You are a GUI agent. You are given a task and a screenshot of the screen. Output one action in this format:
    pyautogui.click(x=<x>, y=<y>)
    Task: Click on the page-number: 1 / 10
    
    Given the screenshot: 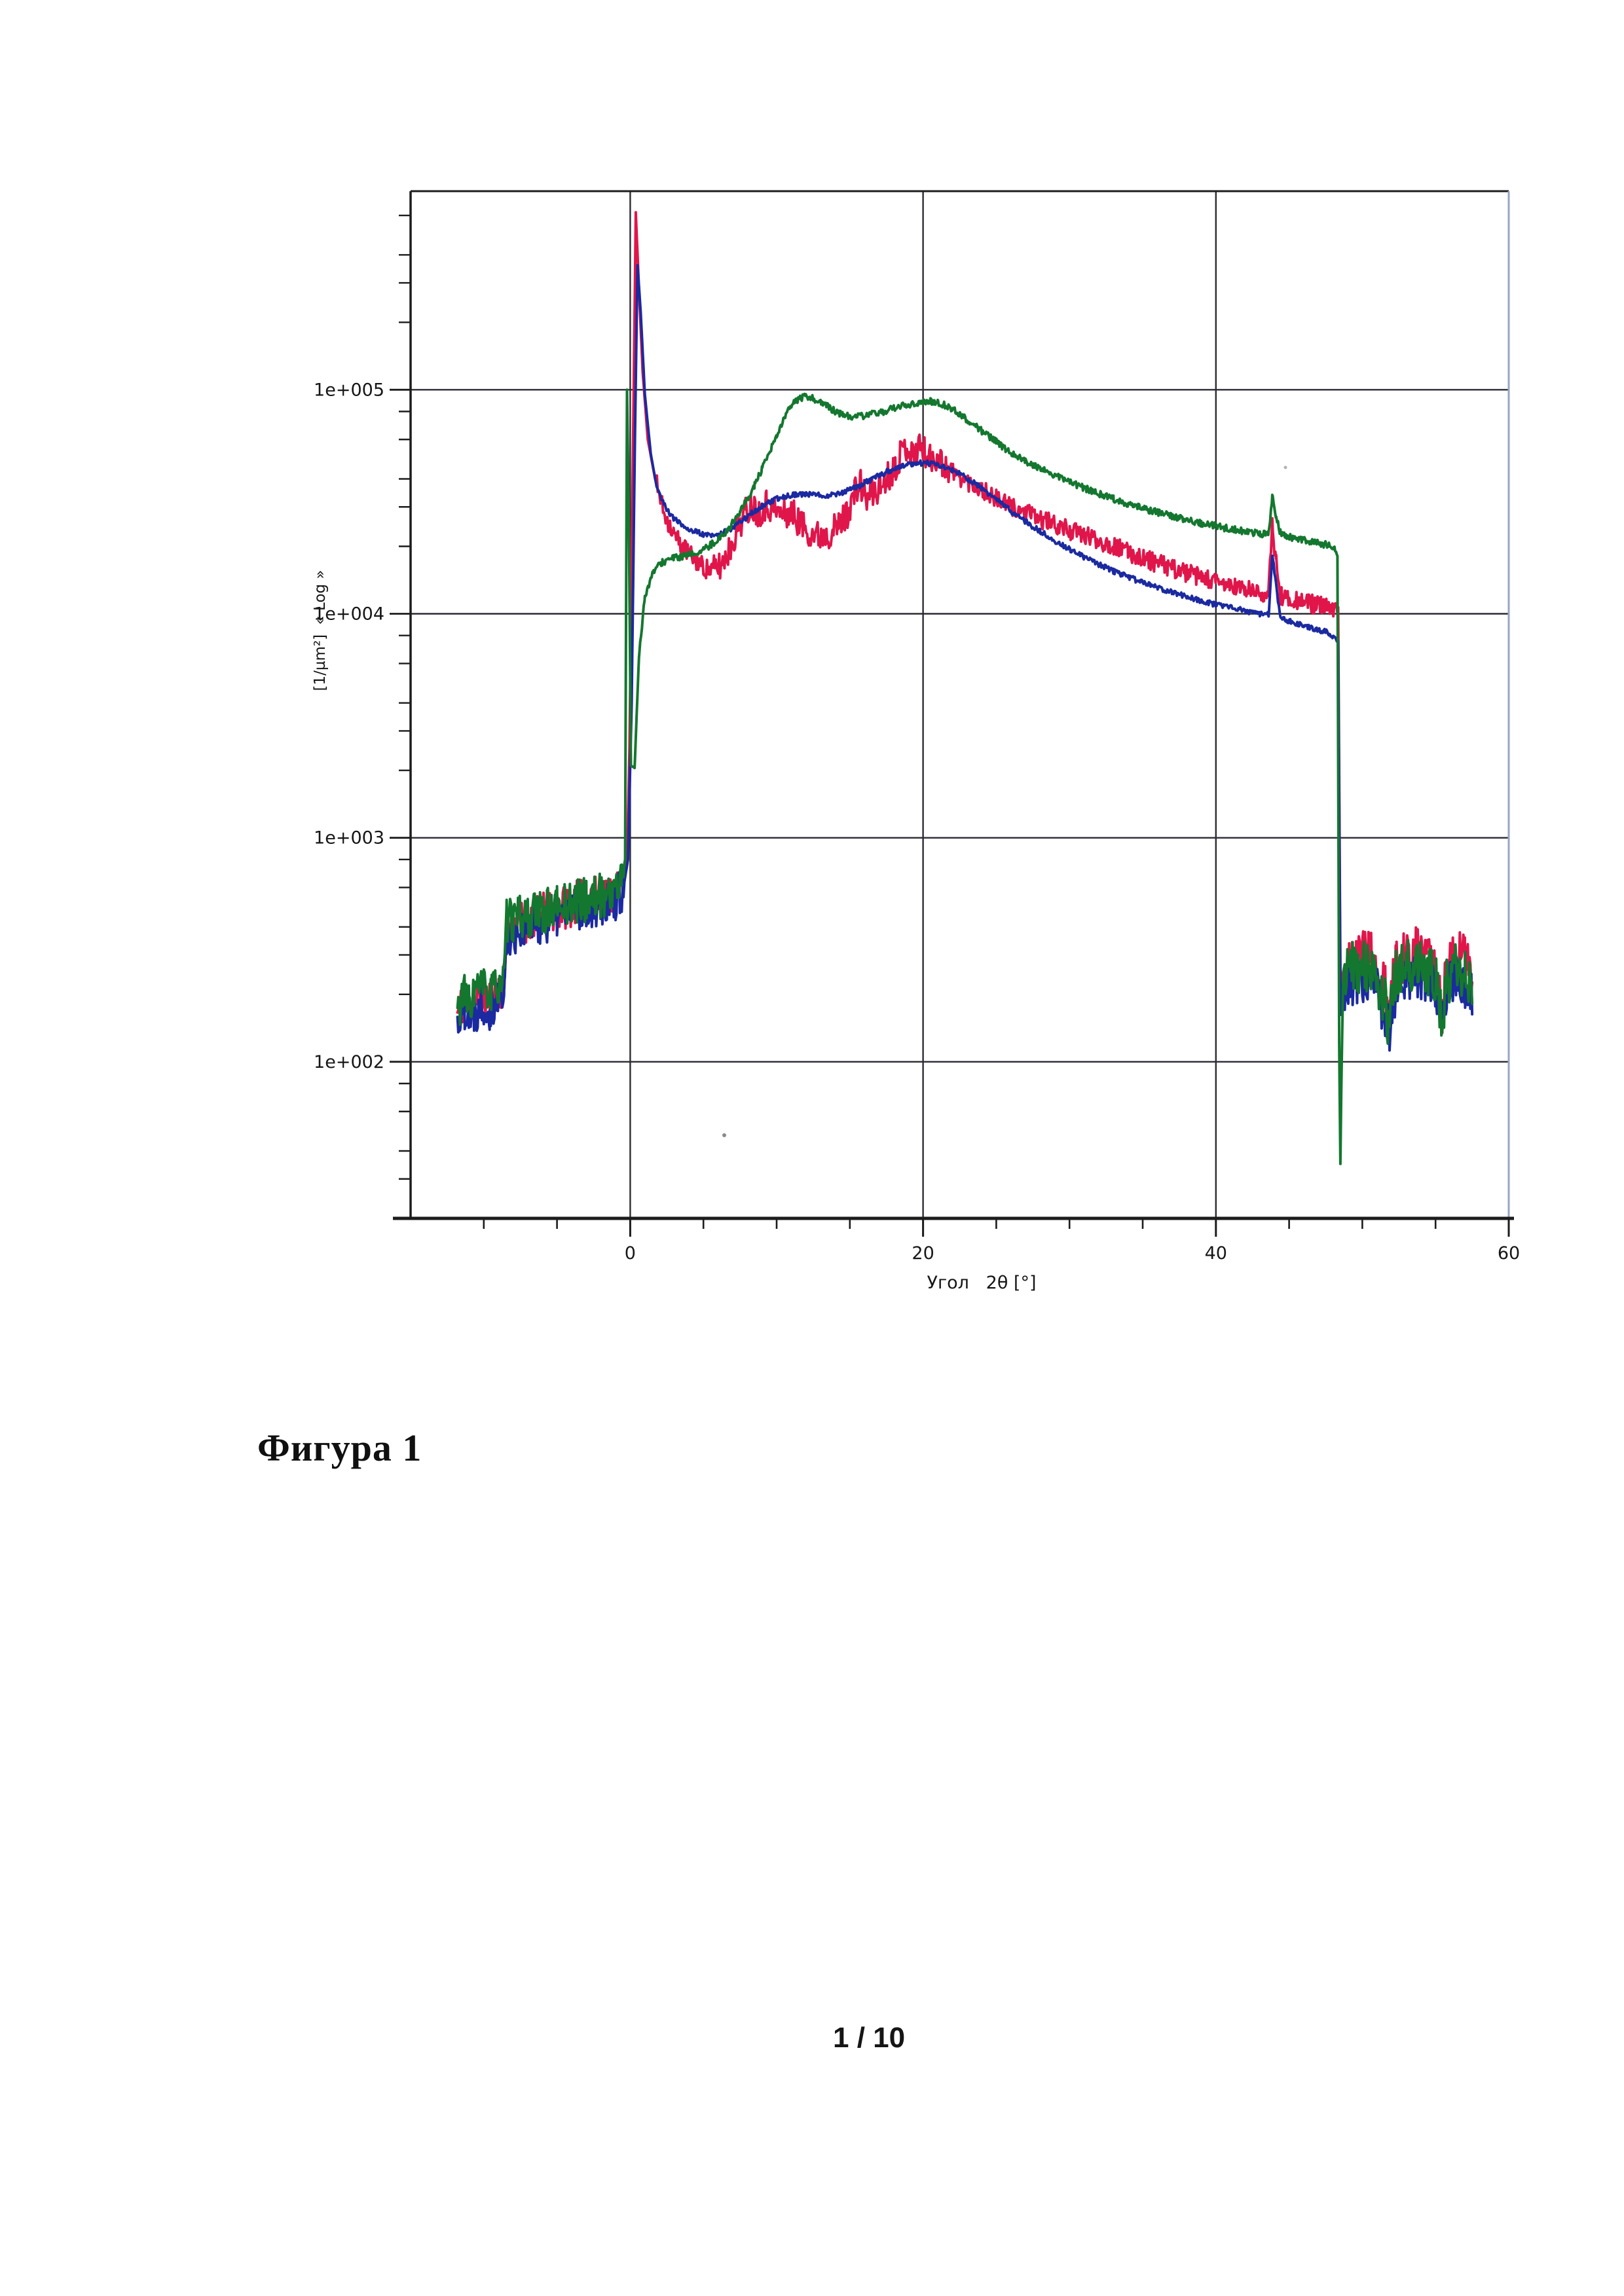 What is the action you would take?
    pyautogui.click(x=869, y=2038)
    